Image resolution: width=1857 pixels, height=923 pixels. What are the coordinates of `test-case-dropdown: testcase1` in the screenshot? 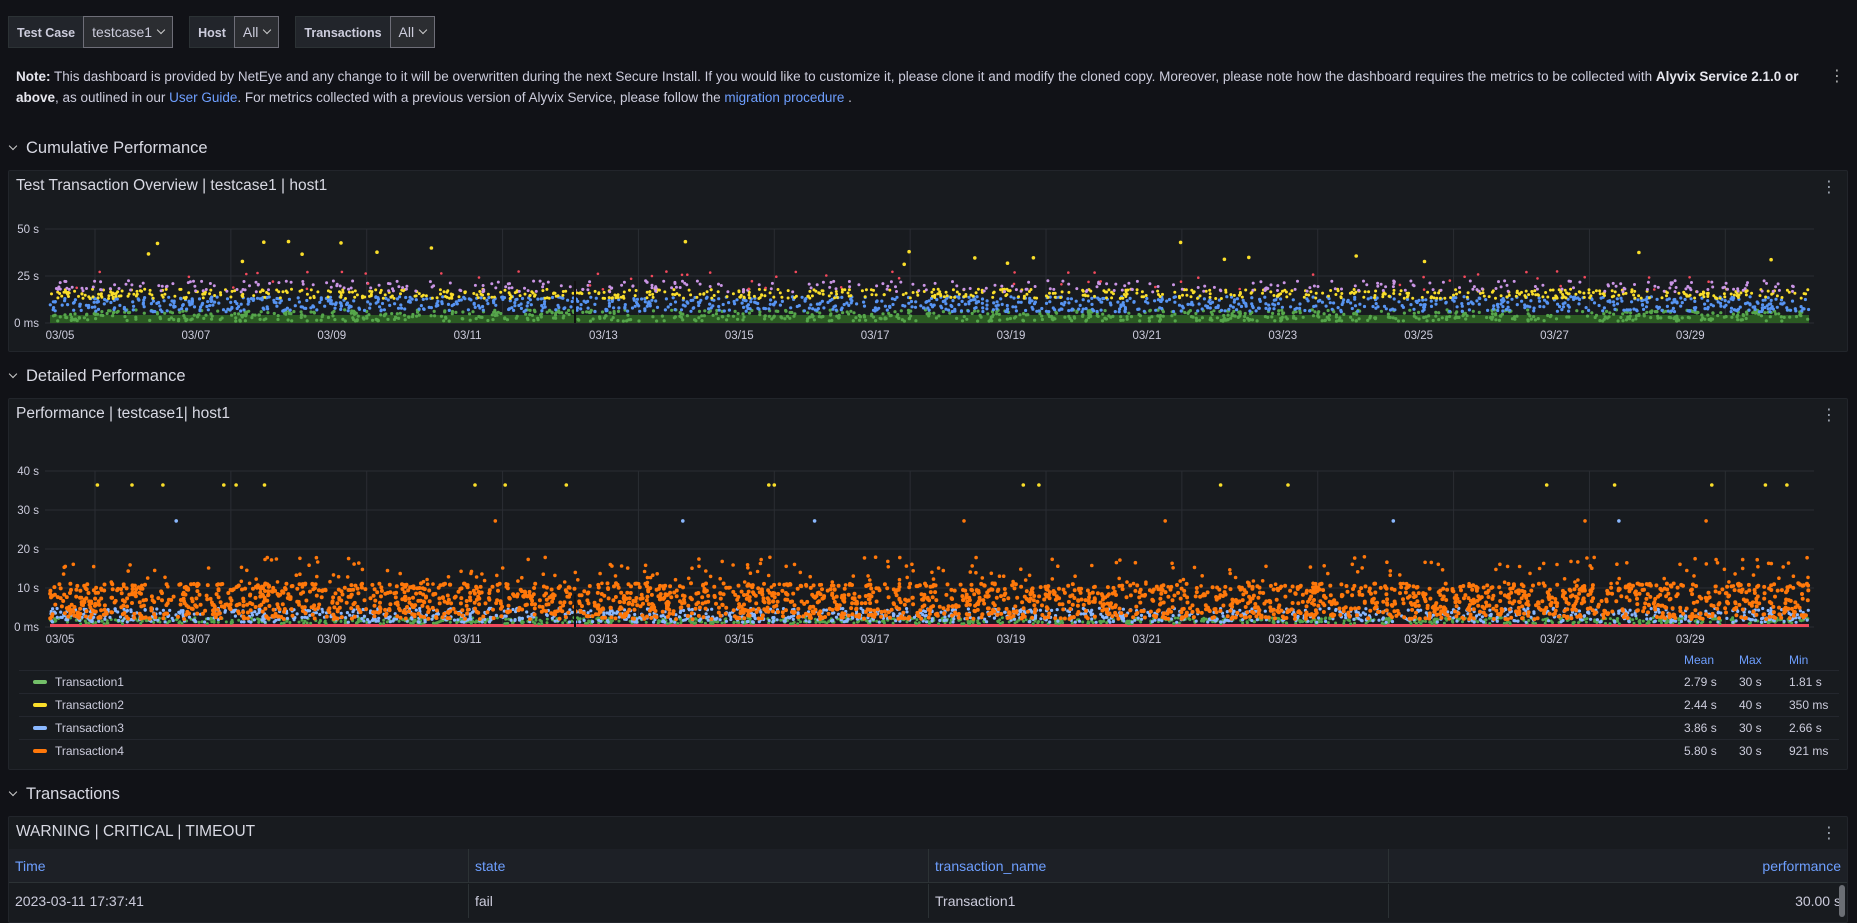 It's located at (128, 32).